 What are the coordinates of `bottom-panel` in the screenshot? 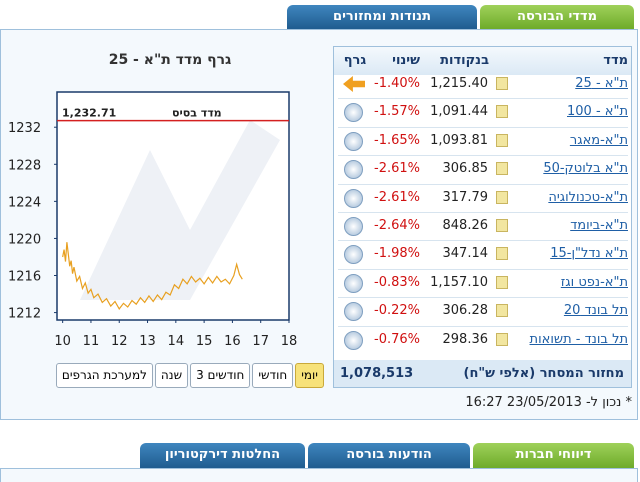 It's located at (319, 475).